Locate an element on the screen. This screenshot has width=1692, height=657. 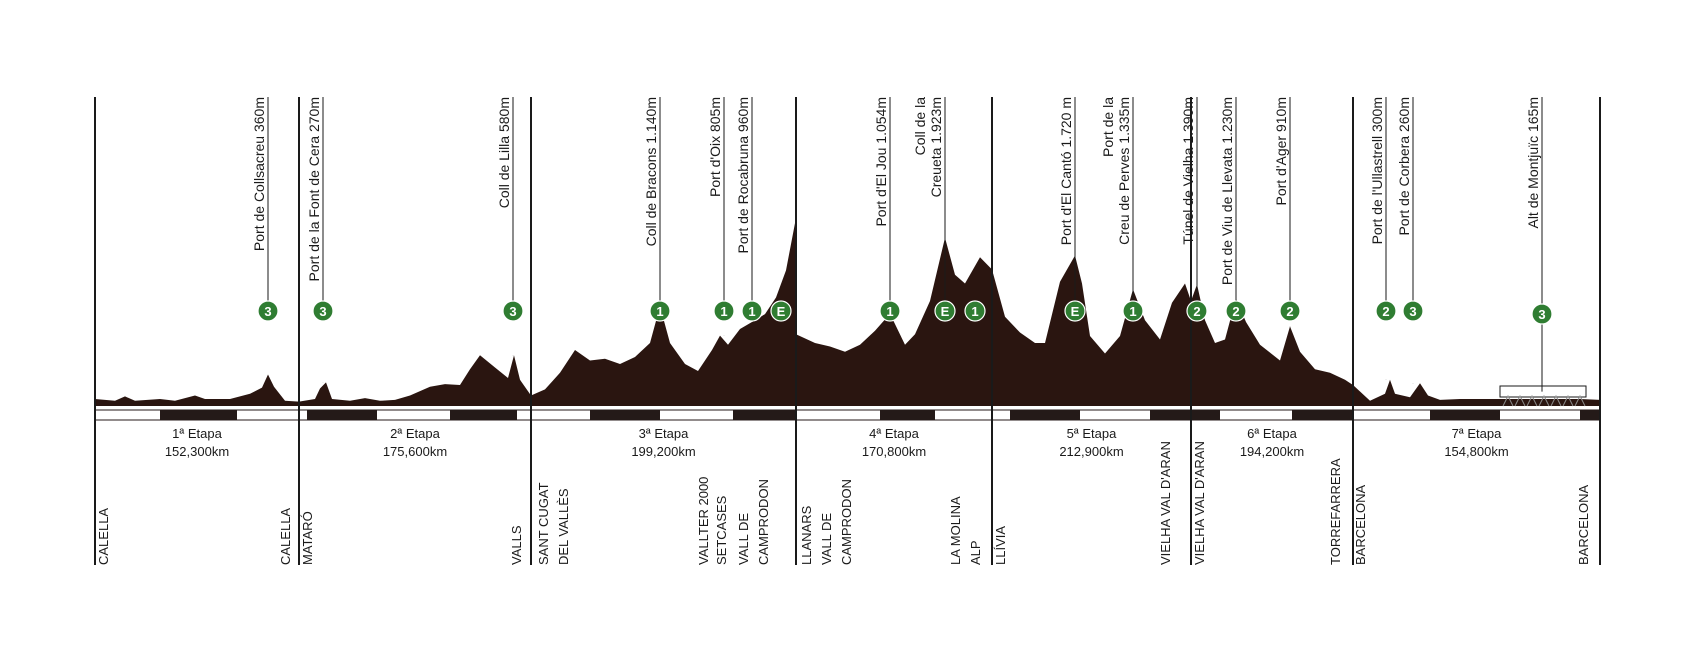
stage-distance: 170,800km is located at coordinates (894, 451).